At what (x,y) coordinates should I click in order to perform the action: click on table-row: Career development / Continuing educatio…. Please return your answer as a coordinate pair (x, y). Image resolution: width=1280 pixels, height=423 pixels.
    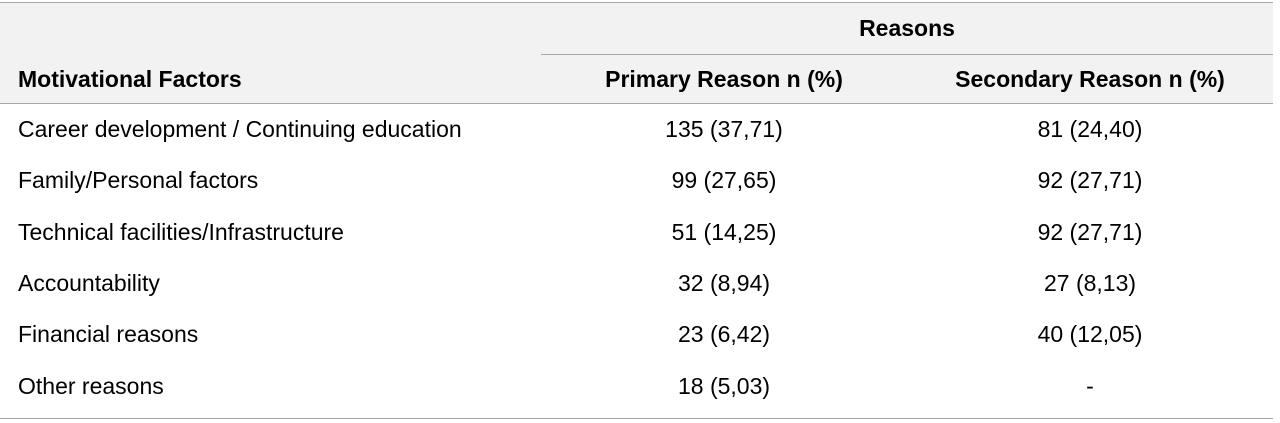
    Looking at the image, I should click on (636, 129).